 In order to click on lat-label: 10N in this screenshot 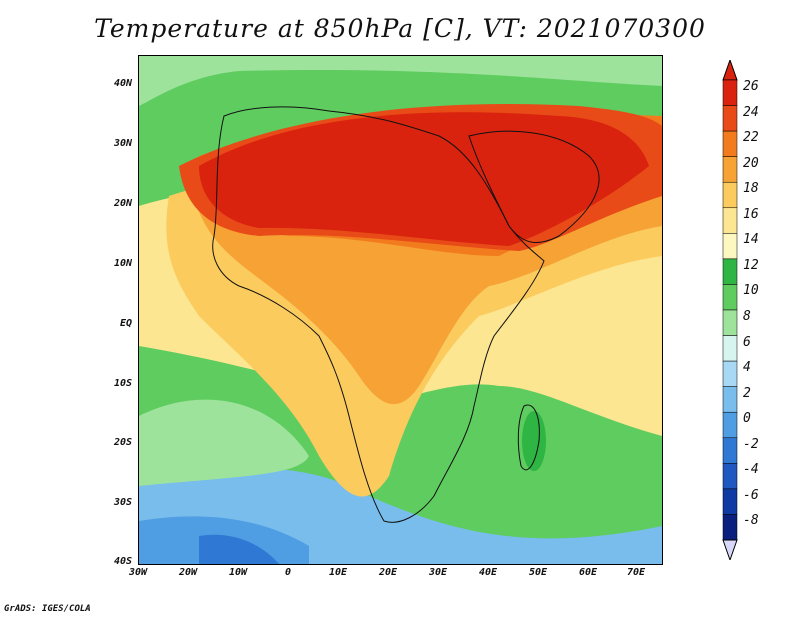, I will do `click(122, 263)`.